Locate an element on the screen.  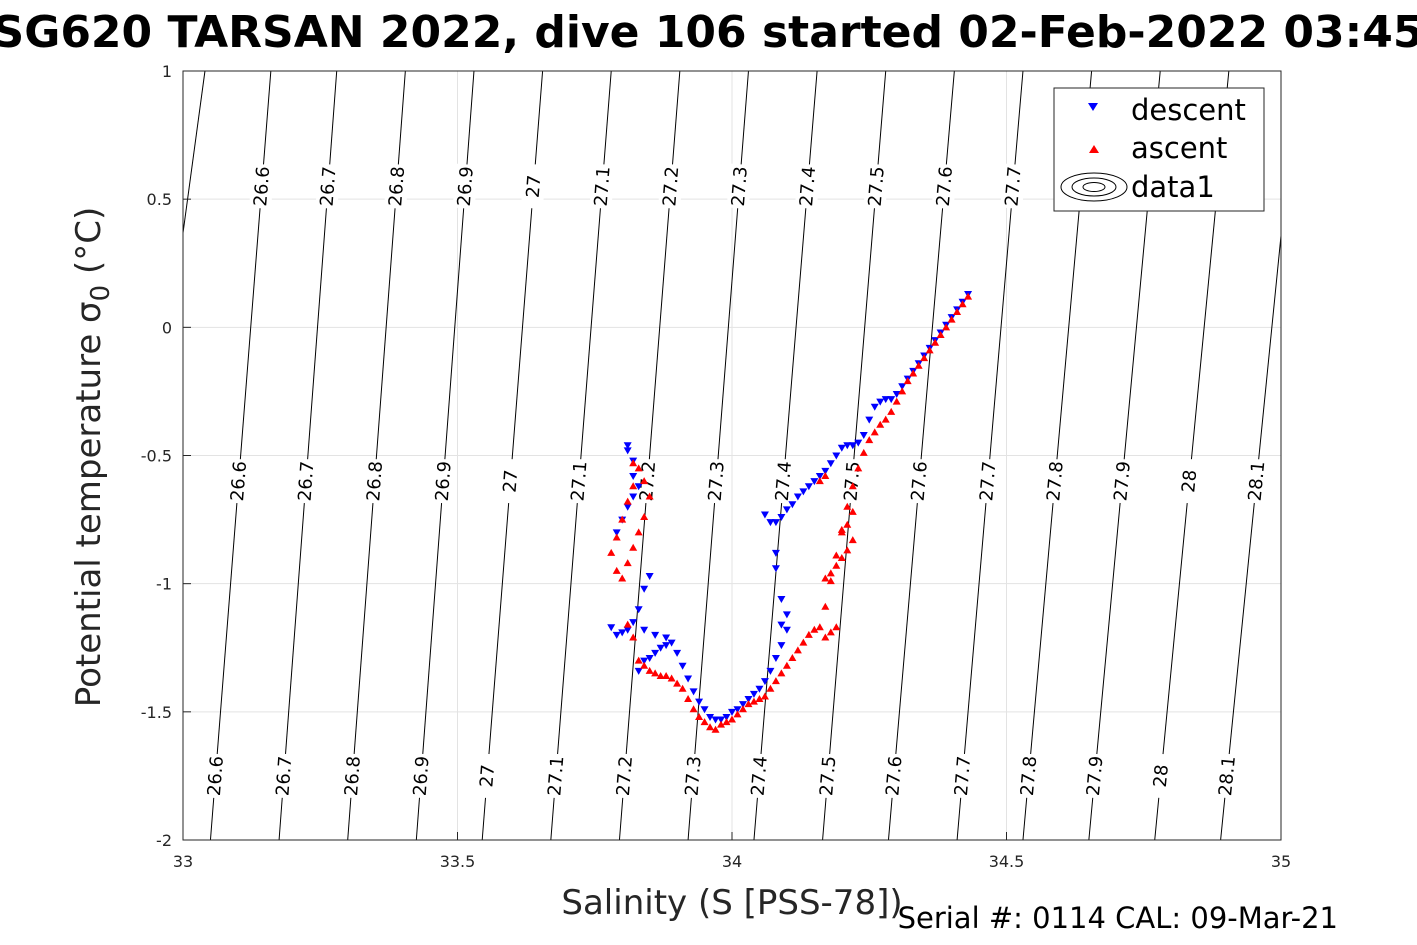
legend-data1-label: data1 is located at coordinates (1173, 187).